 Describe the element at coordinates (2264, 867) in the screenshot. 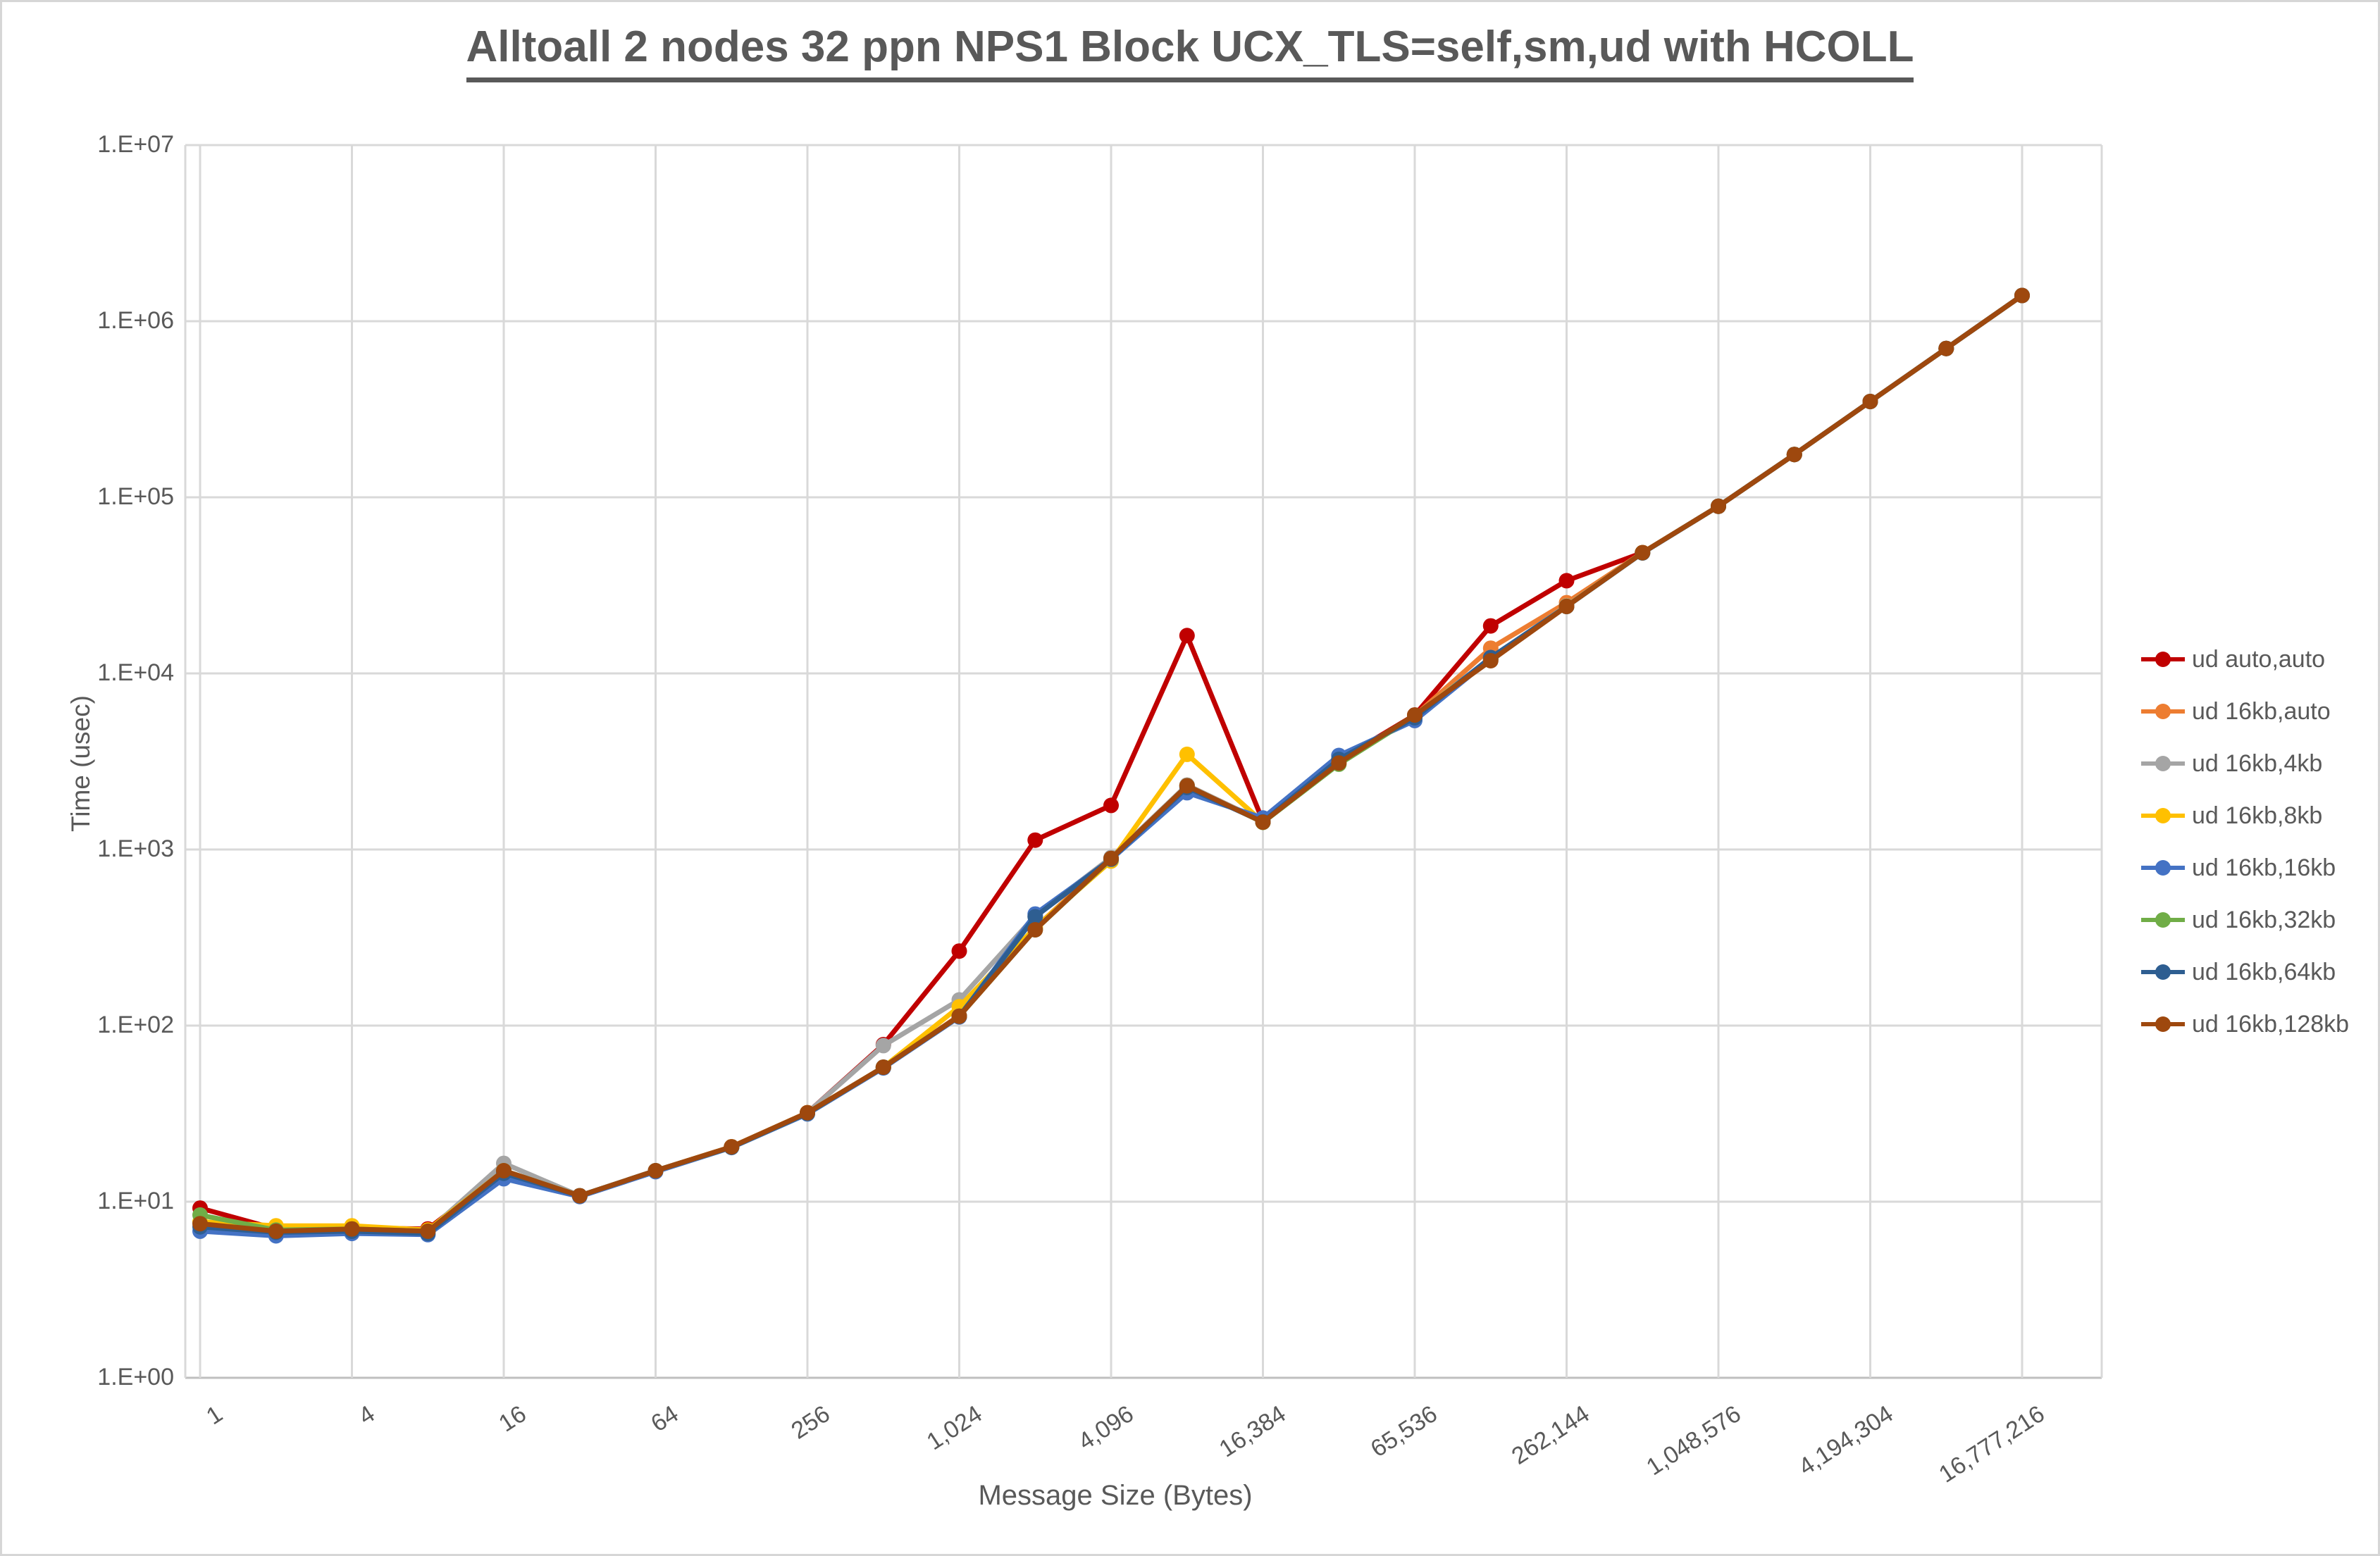

I see `legend-label: ud 16kb,16kb` at that location.